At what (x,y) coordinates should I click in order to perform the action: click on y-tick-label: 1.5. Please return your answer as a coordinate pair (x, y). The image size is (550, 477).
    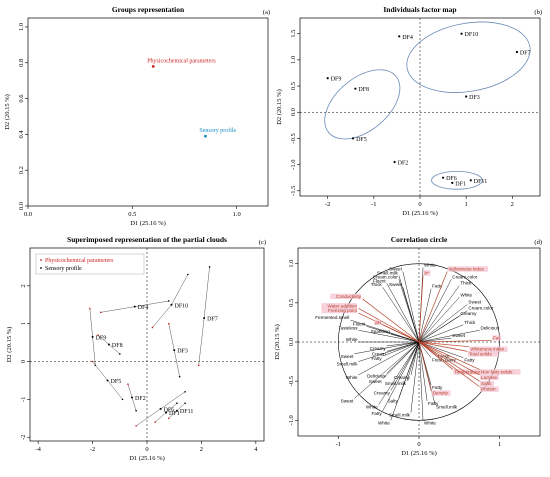
    Looking at the image, I should click on (293, 34).